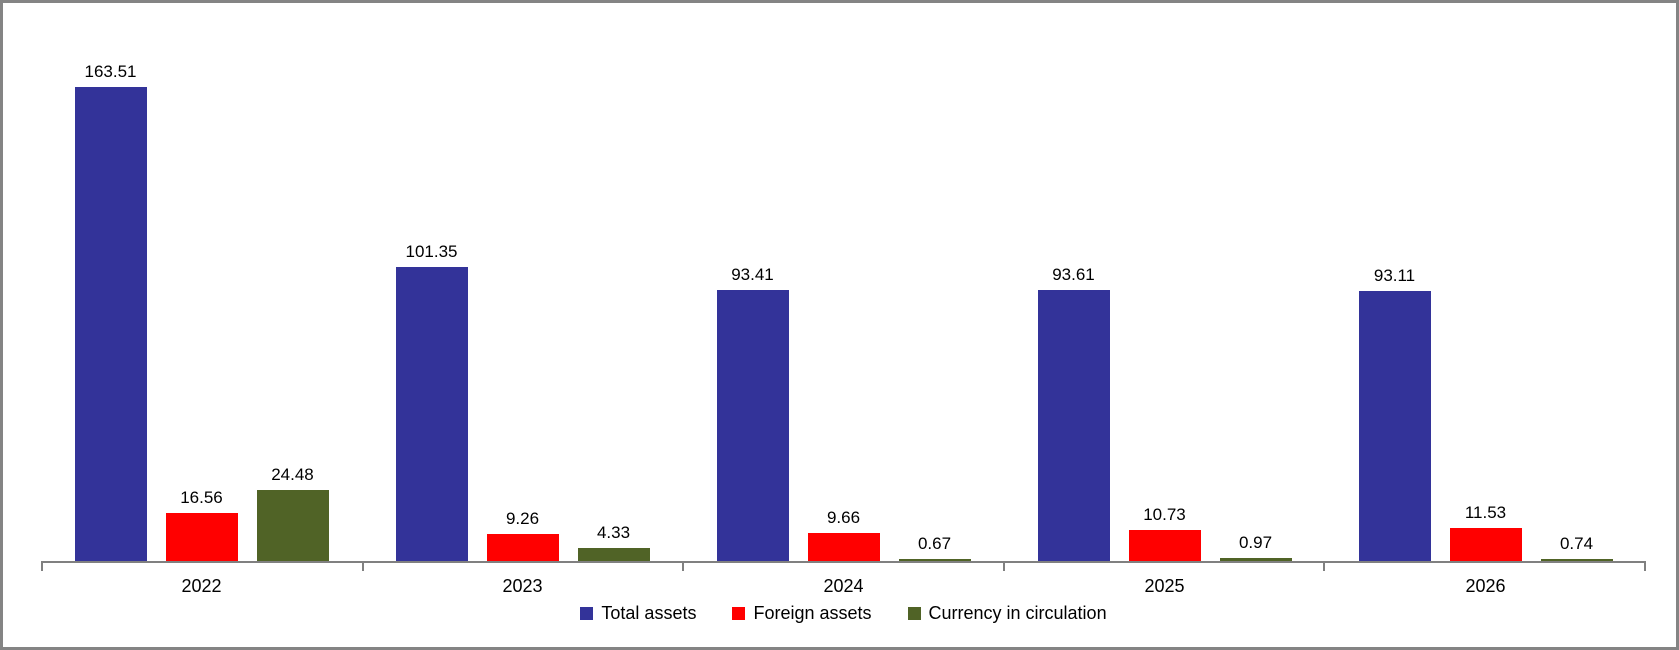 The image size is (1679, 650). What do you see at coordinates (1485, 586) in the screenshot?
I see `x-axis-label-2026: 2026` at bounding box center [1485, 586].